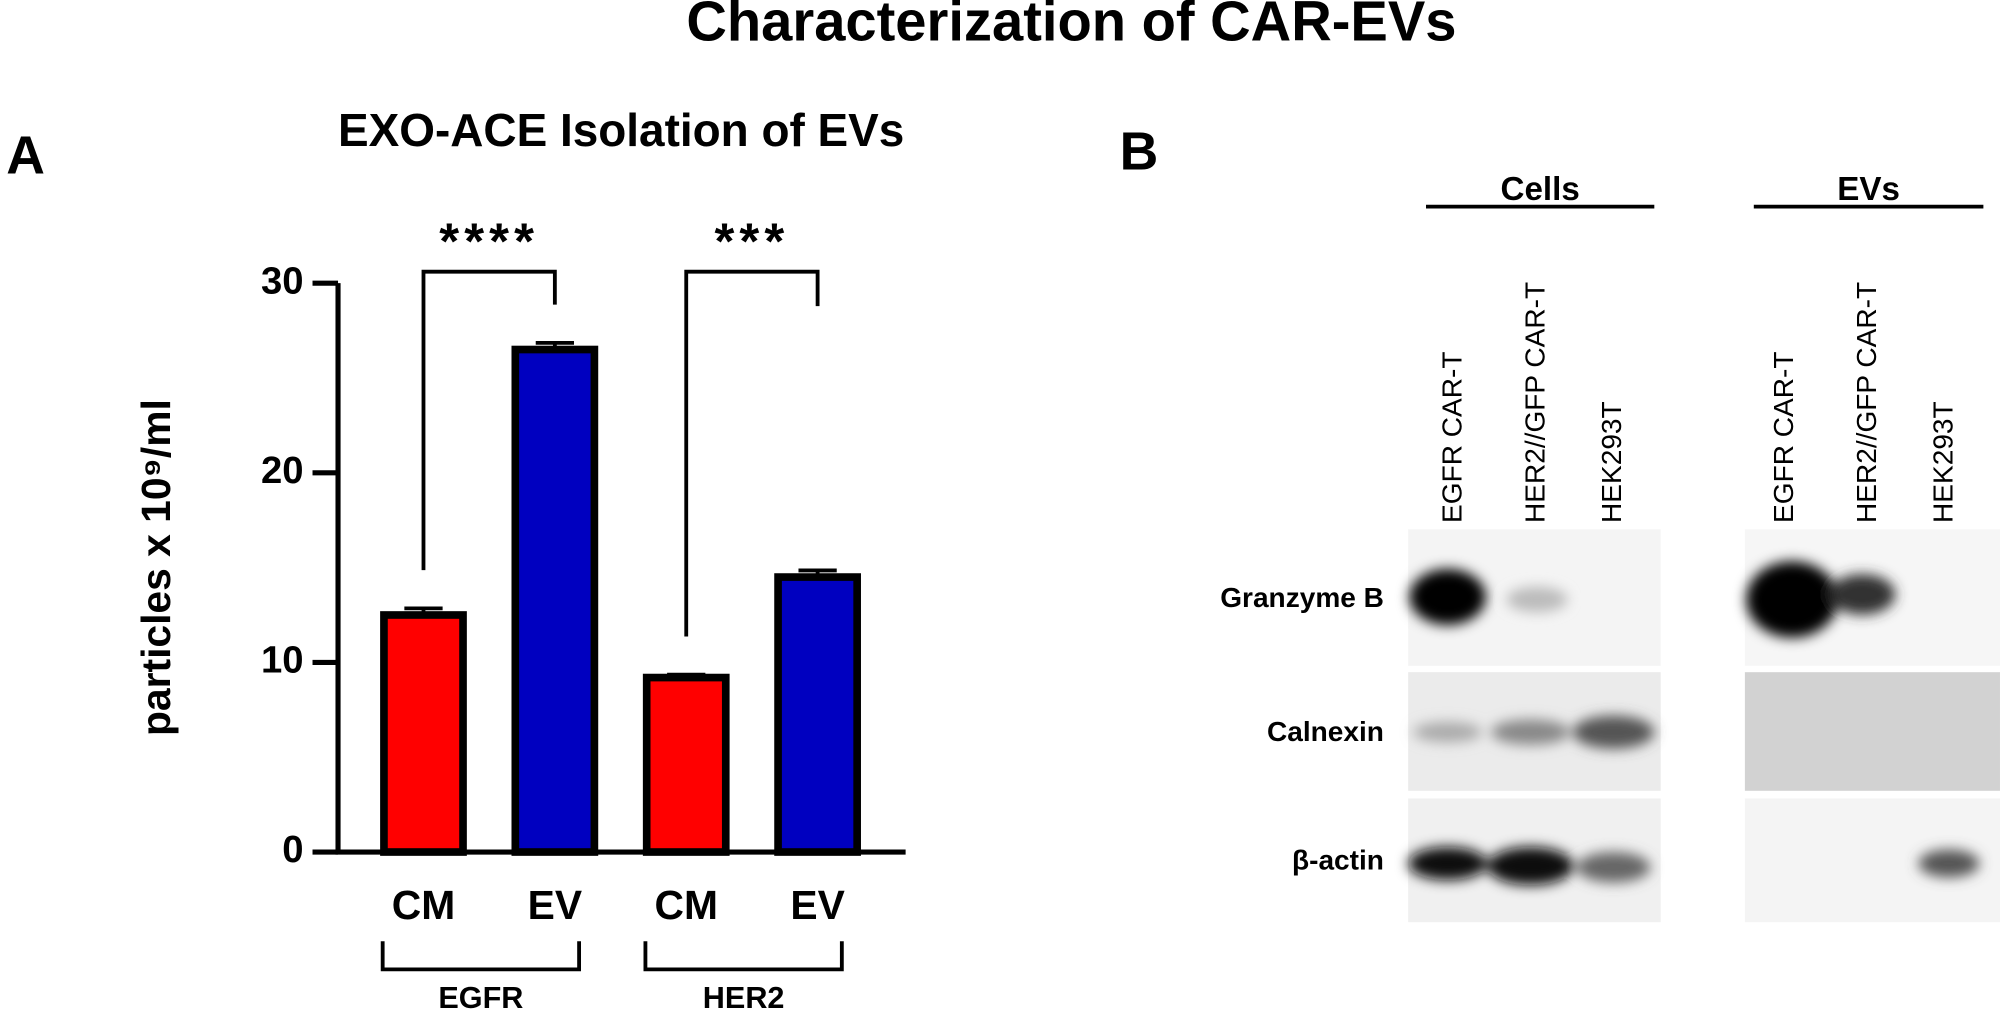 This screenshot has height=1019, width=2000. Describe the element at coordinates (292, 849) in the screenshot. I see `y-tick-label: 0` at that location.